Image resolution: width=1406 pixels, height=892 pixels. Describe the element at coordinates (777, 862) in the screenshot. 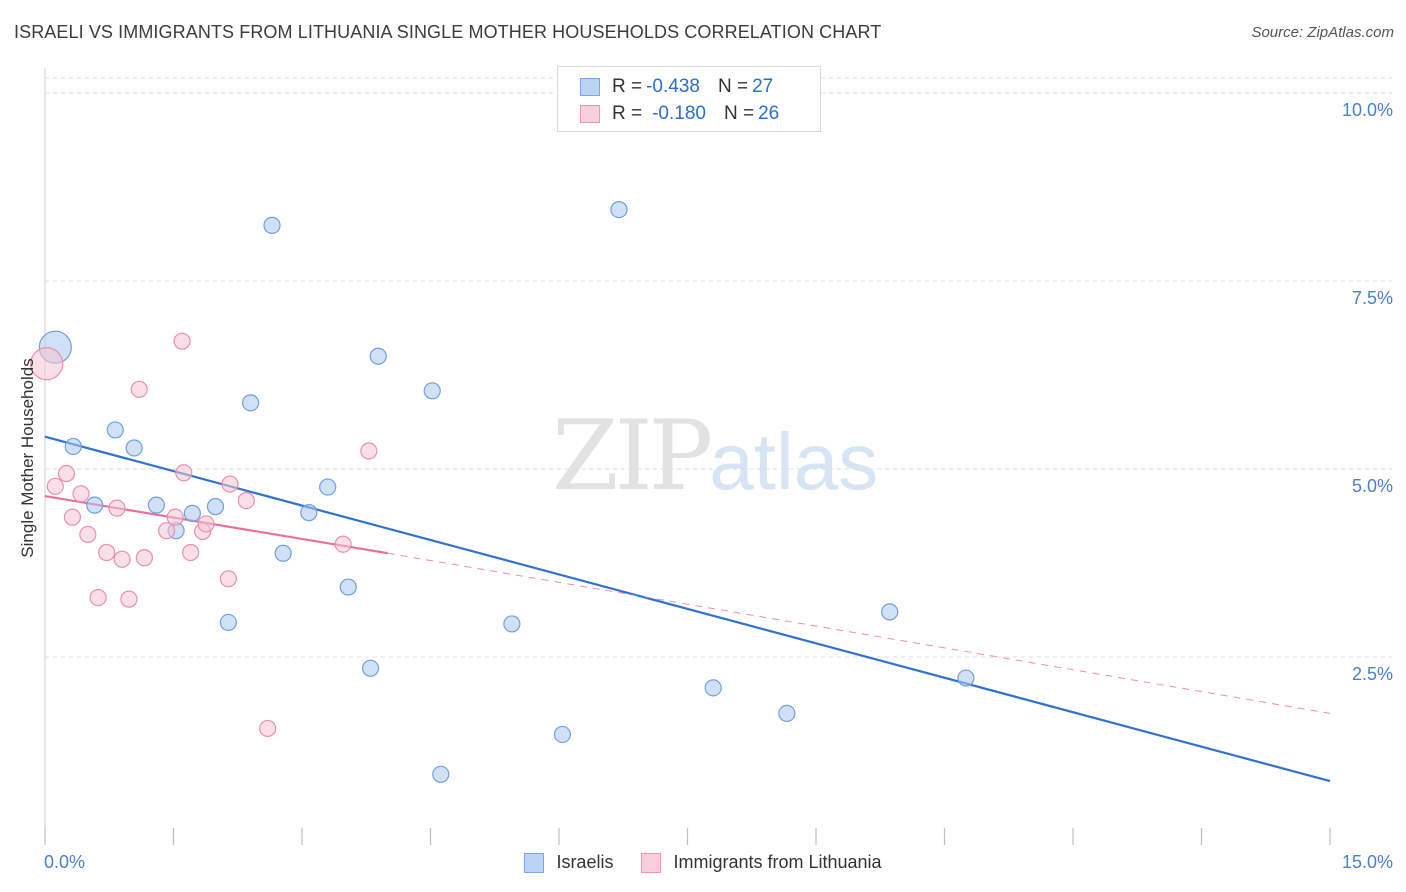

I see `legend-label: Immigrants from Lithuania` at that location.